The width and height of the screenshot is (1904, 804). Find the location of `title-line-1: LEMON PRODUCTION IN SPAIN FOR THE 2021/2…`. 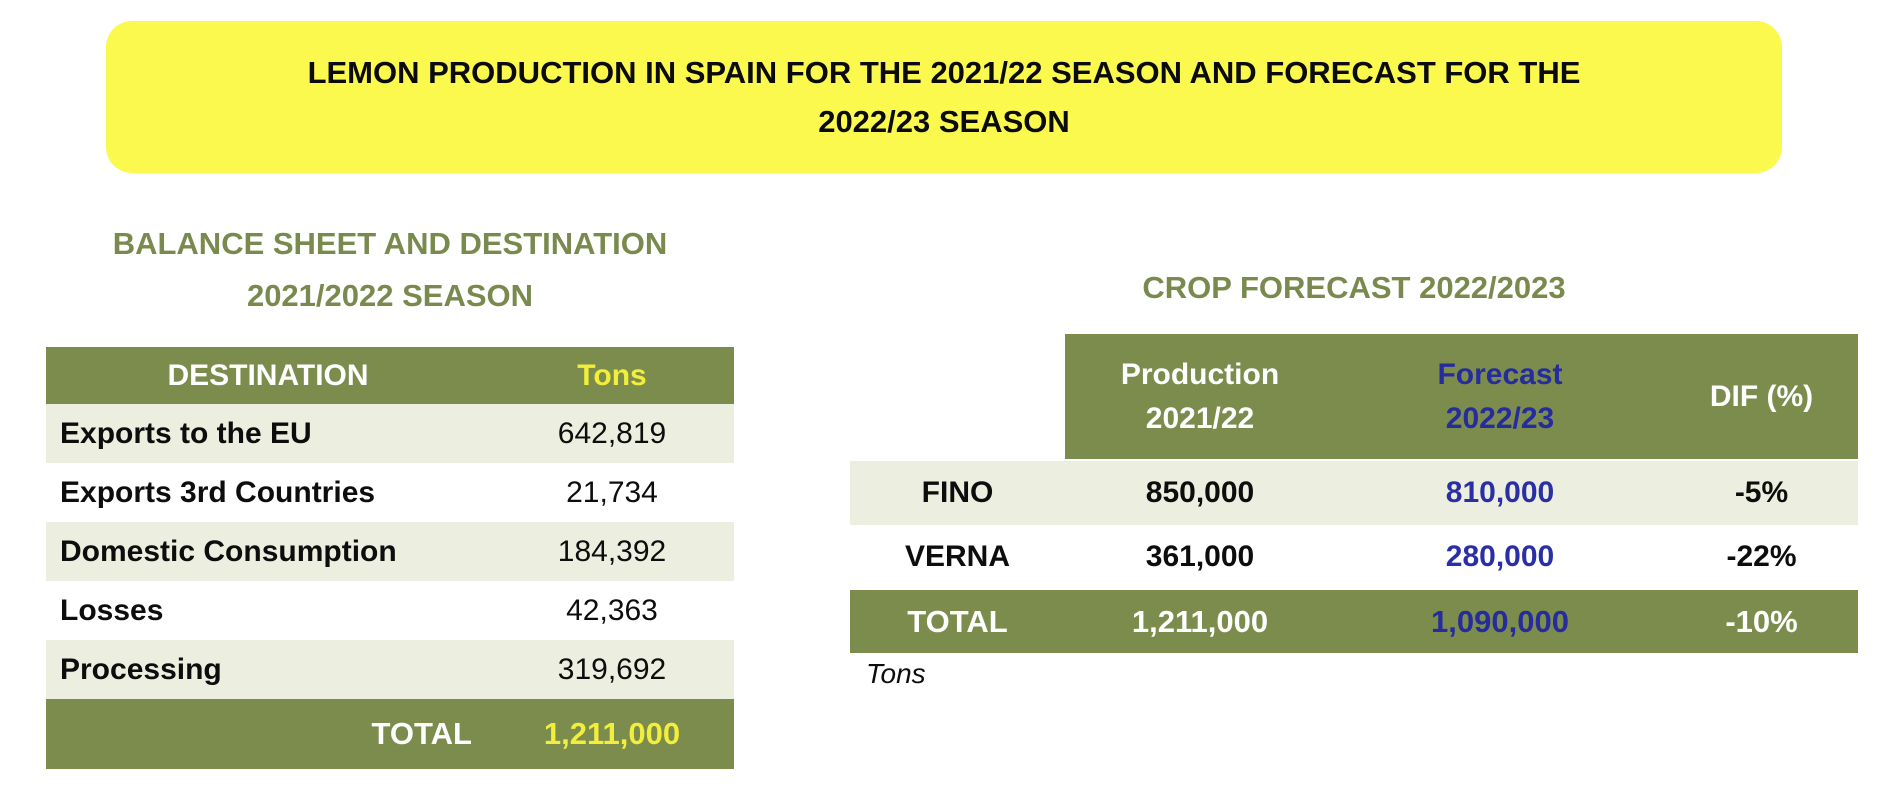

title-line-1: LEMON PRODUCTION IN SPAIN FOR THE 2021/2… is located at coordinates (944, 72).